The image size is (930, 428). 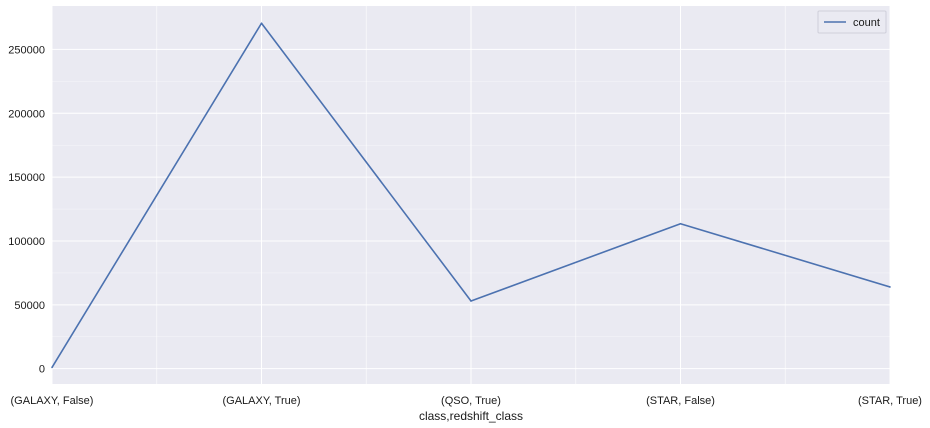 What do you see at coordinates (26, 178) in the screenshot?
I see `y-tick-label: 150000` at bounding box center [26, 178].